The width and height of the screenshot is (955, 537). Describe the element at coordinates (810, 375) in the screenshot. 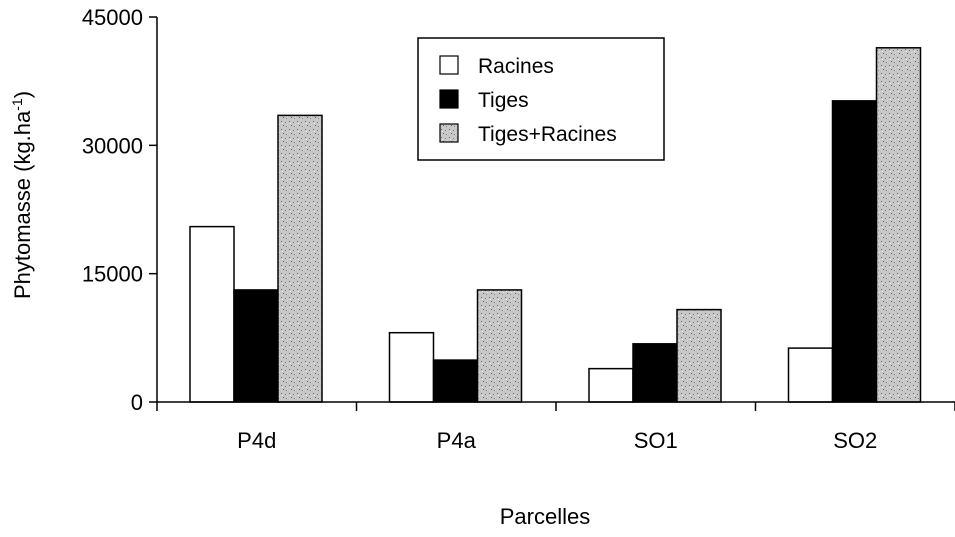

I see `bar-racines-so2` at that location.